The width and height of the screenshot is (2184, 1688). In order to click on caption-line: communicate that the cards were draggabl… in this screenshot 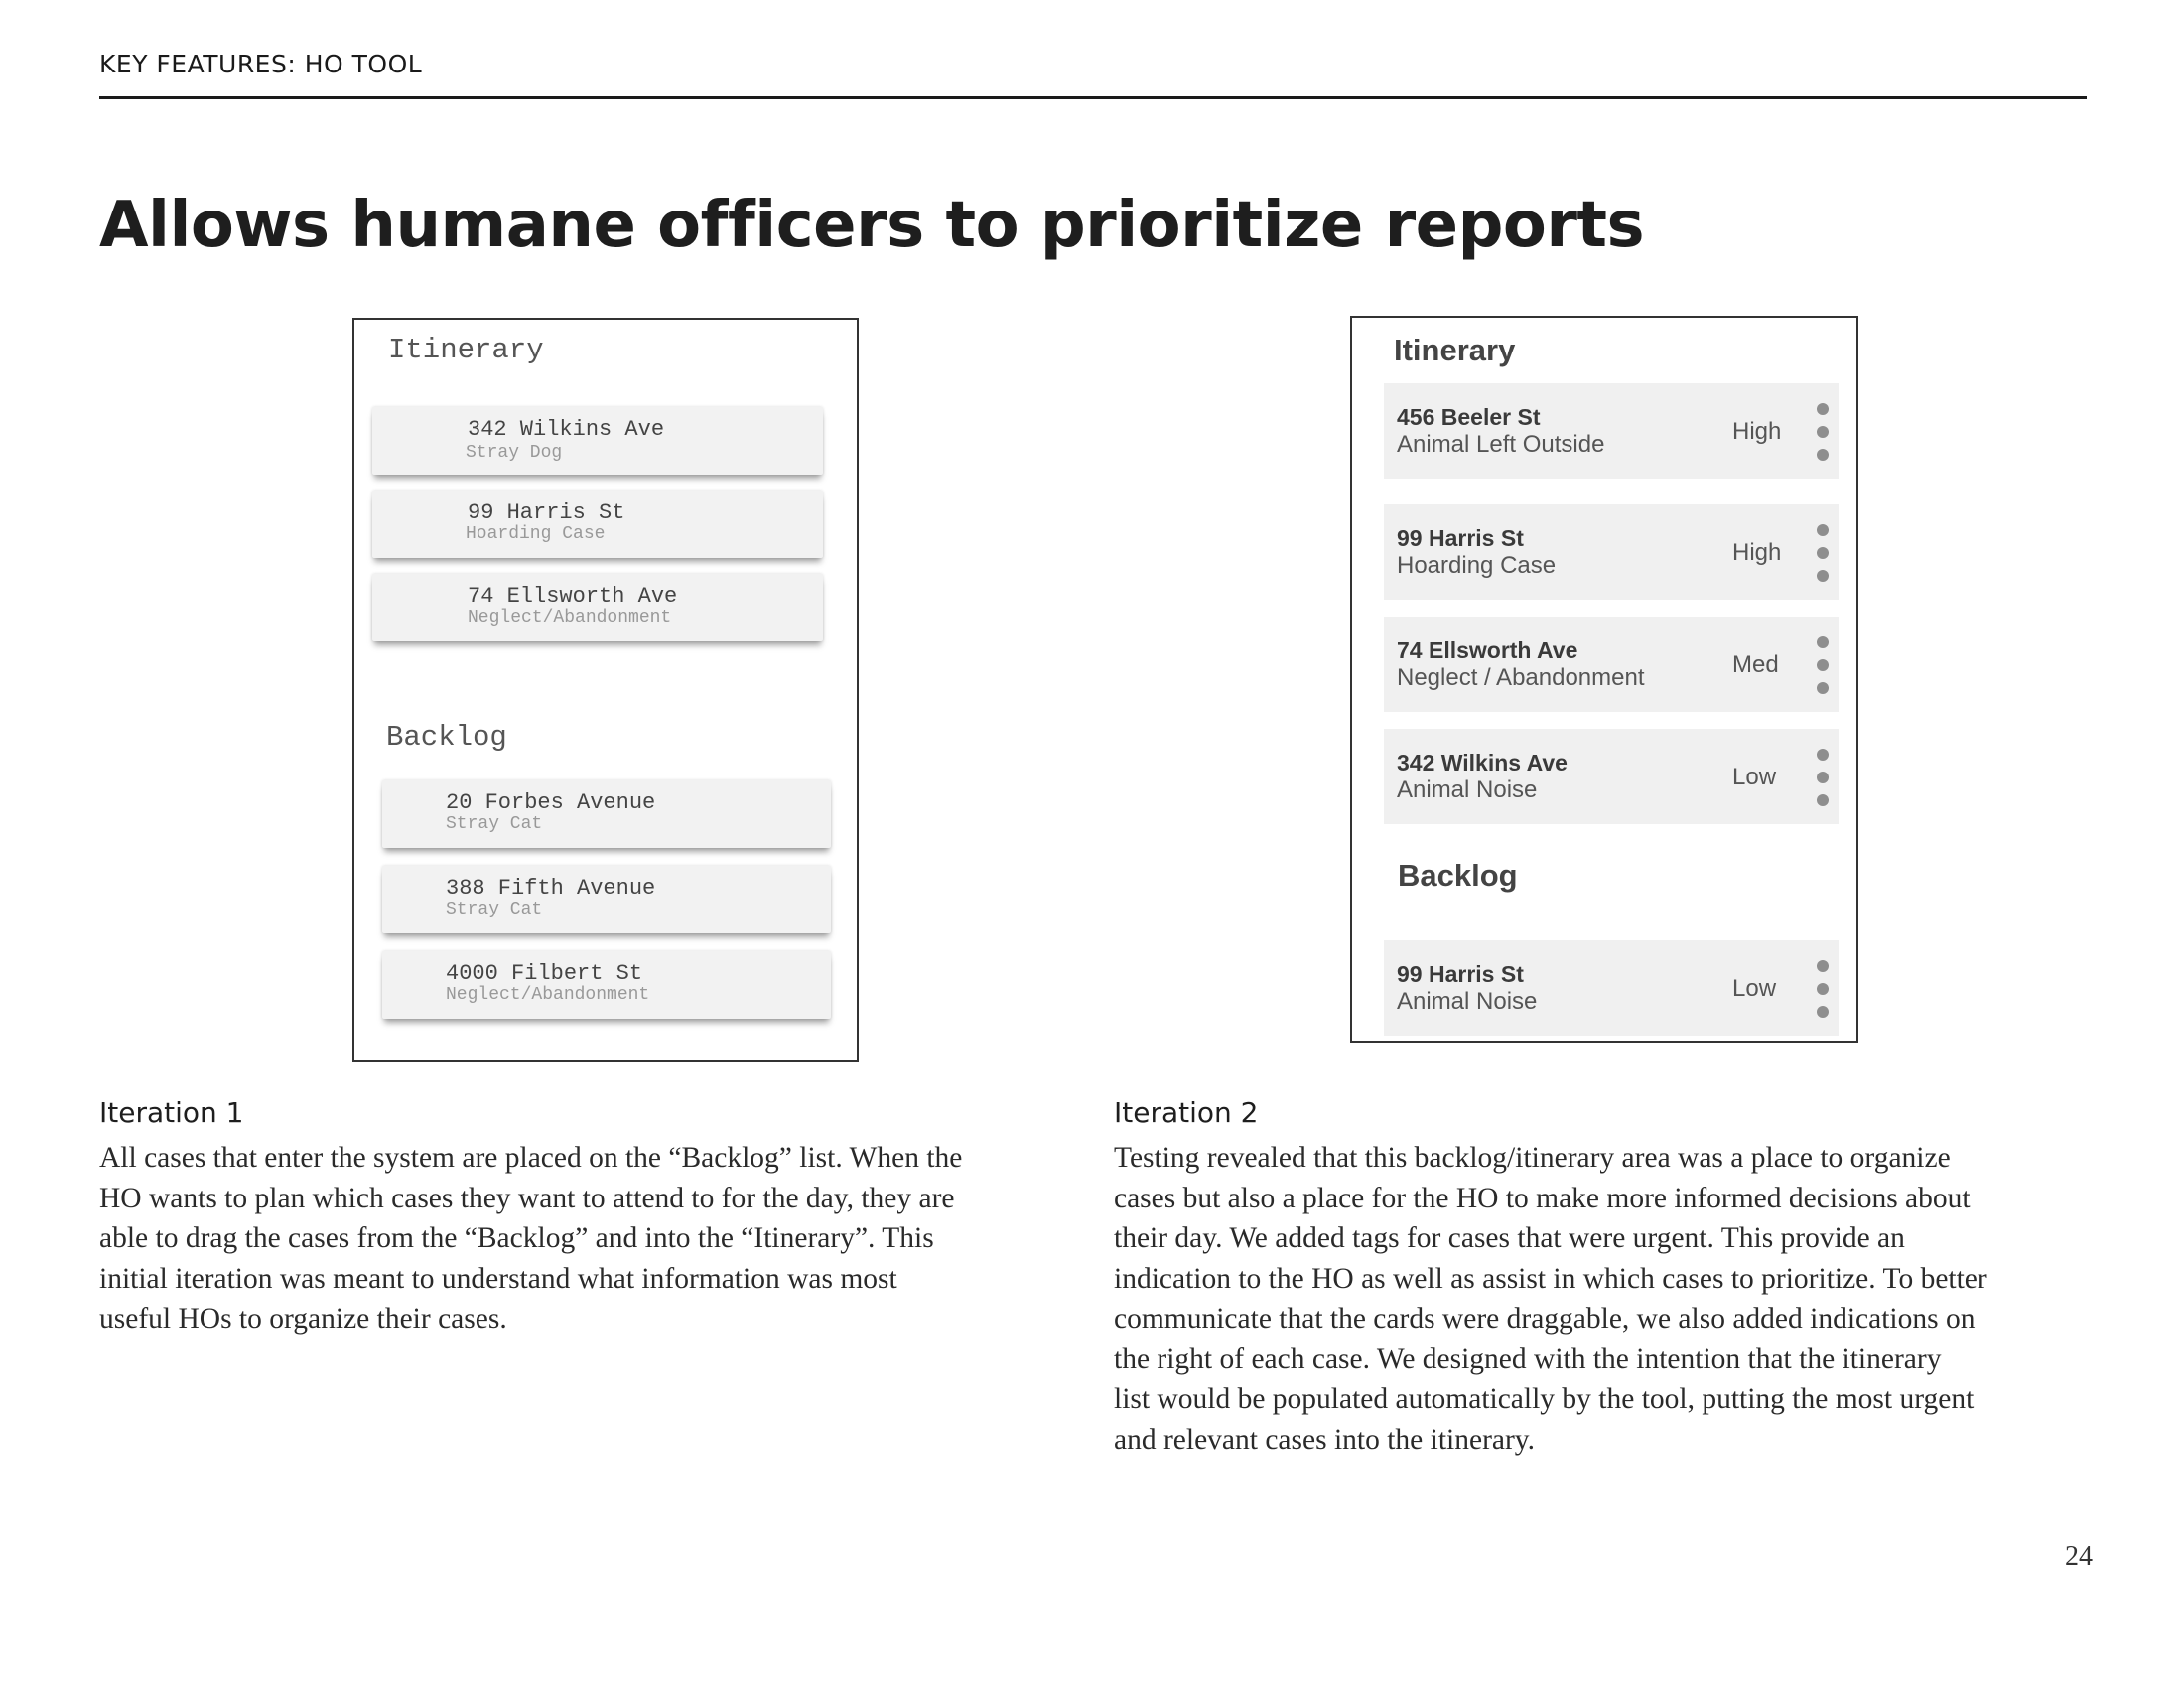, I will do `click(1545, 1319)`.